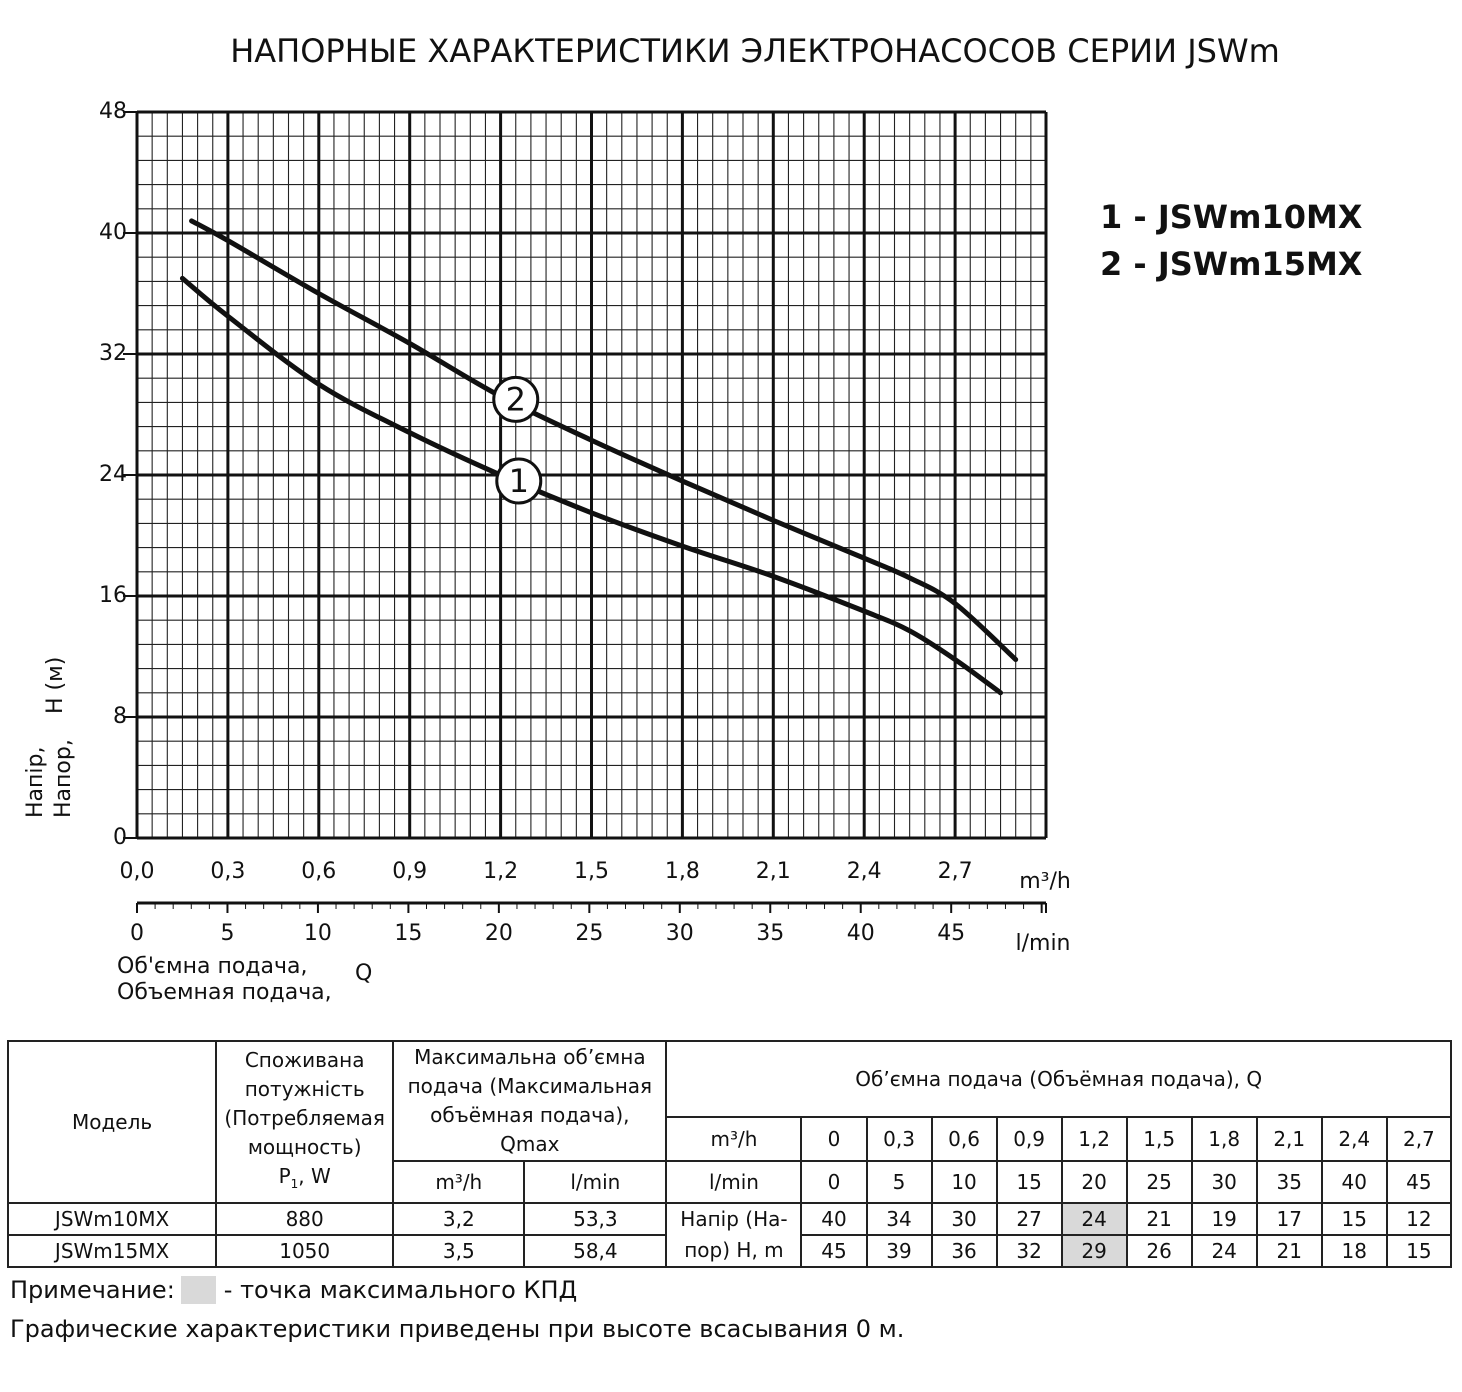 This screenshot has width=1462, height=1392. I want to click on head-cell: 27, so click(1029, 1219).